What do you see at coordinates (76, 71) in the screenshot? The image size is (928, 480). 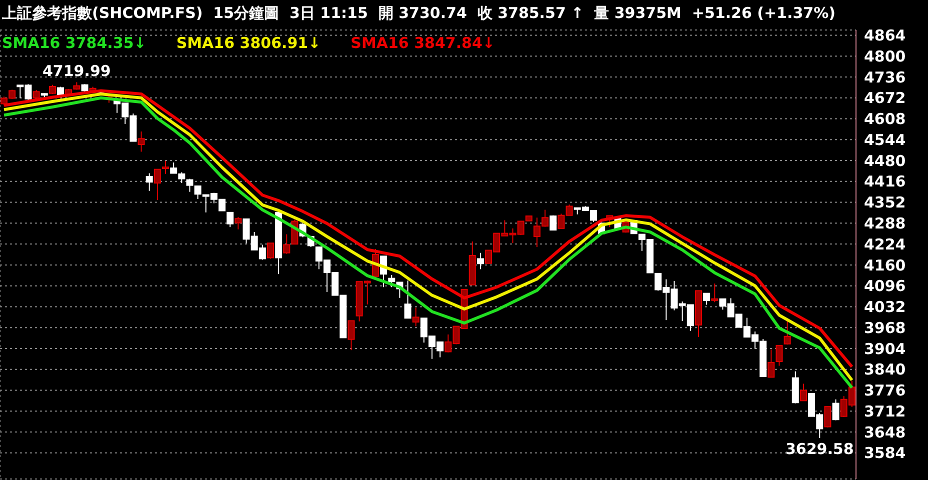 I see `annotation: 4719.99` at bounding box center [76, 71].